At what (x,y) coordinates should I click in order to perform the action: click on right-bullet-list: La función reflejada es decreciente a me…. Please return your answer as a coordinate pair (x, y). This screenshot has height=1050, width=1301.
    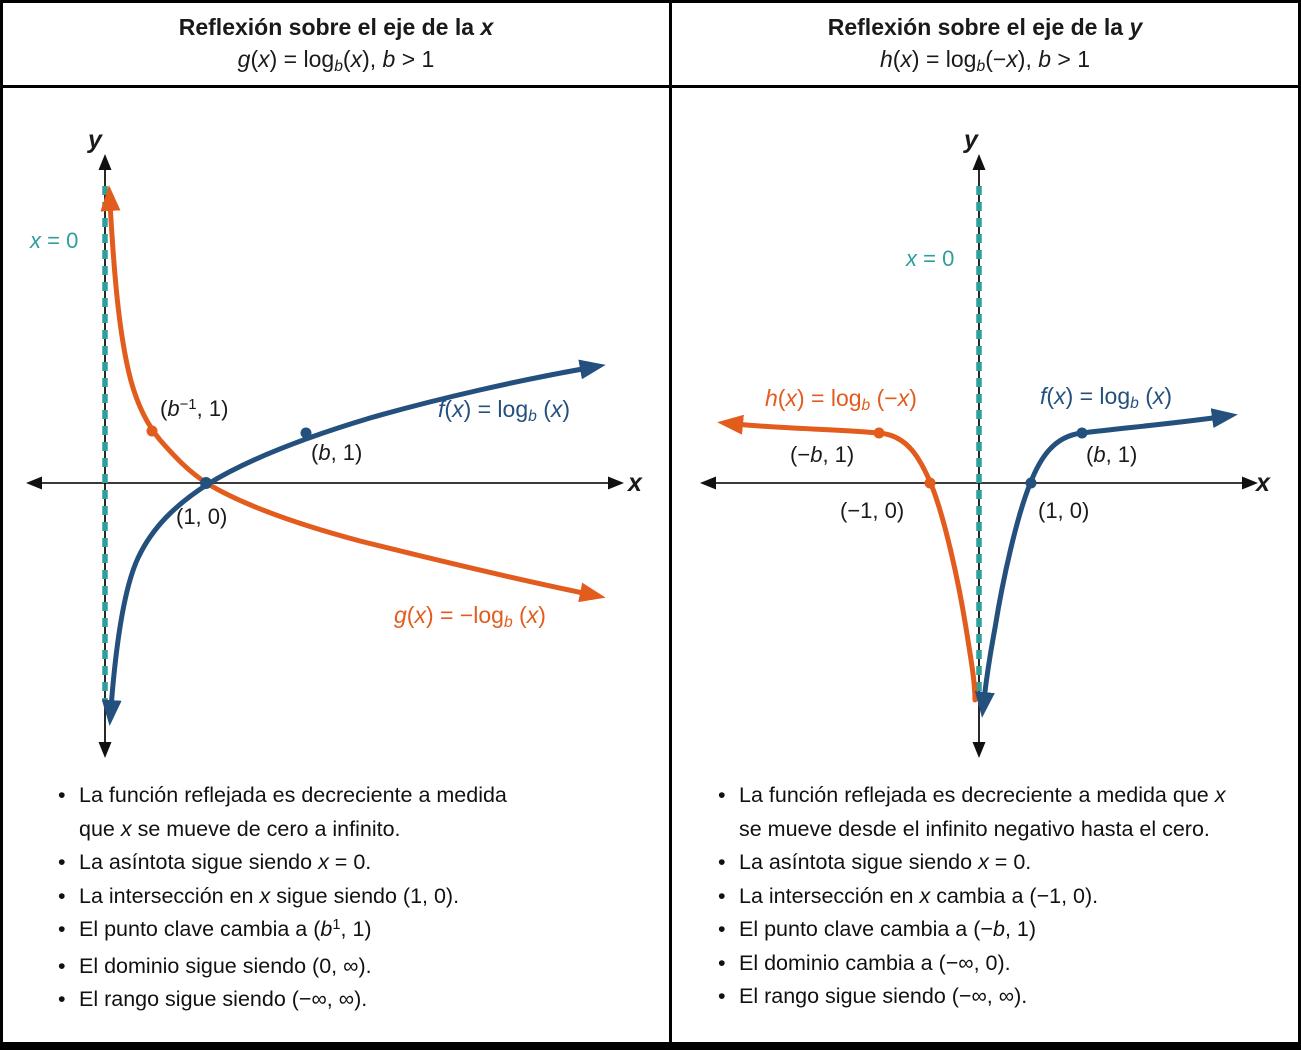
    Looking at the image, I should click on (1007, 896).